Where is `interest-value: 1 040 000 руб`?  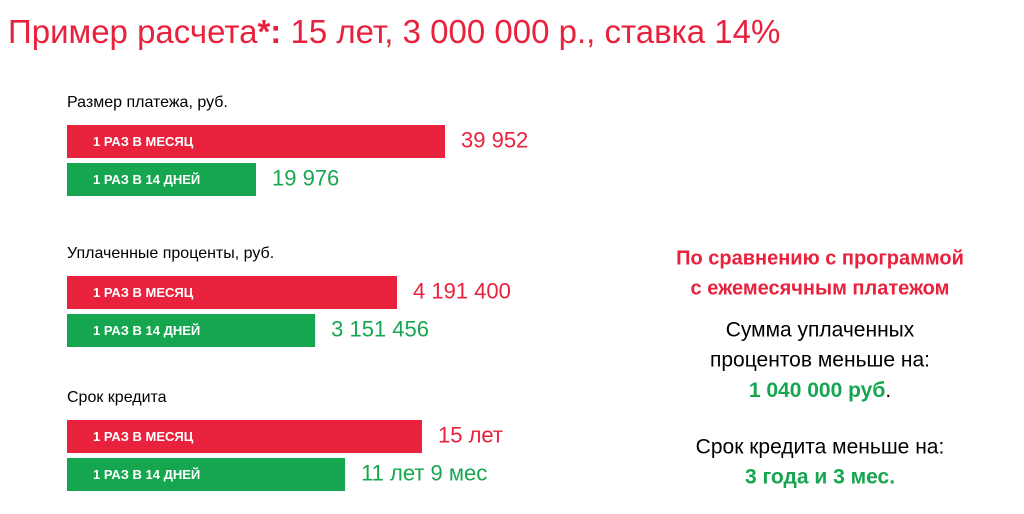 interest-value: 1 040 000 руб is located at coordinates (817, 390).